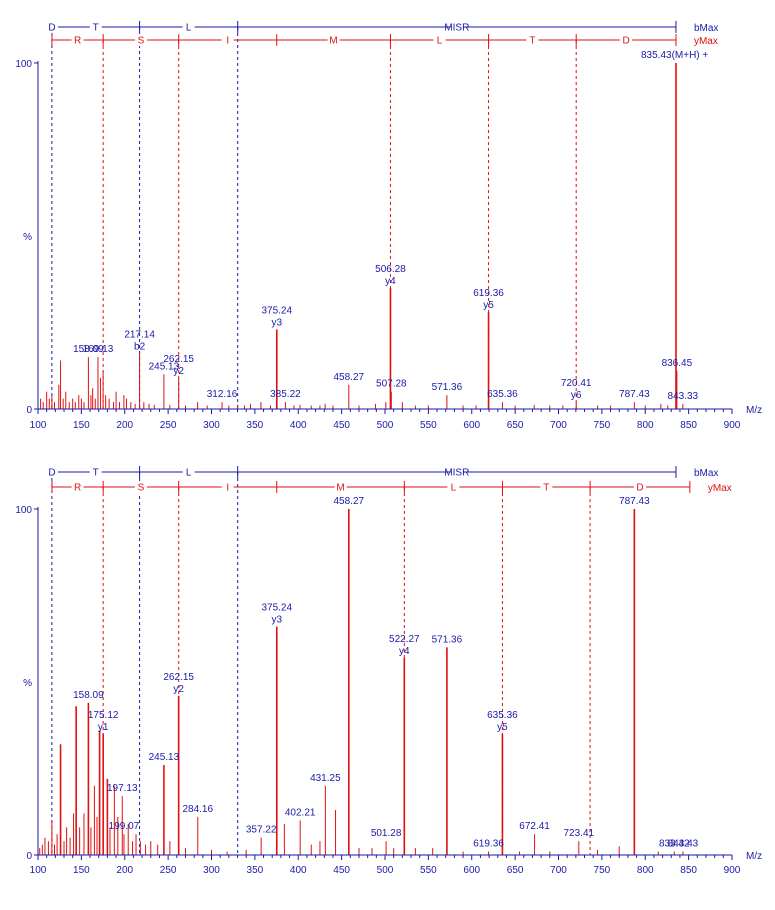  I want to click on y-letter-1: S, so click(141, 41).